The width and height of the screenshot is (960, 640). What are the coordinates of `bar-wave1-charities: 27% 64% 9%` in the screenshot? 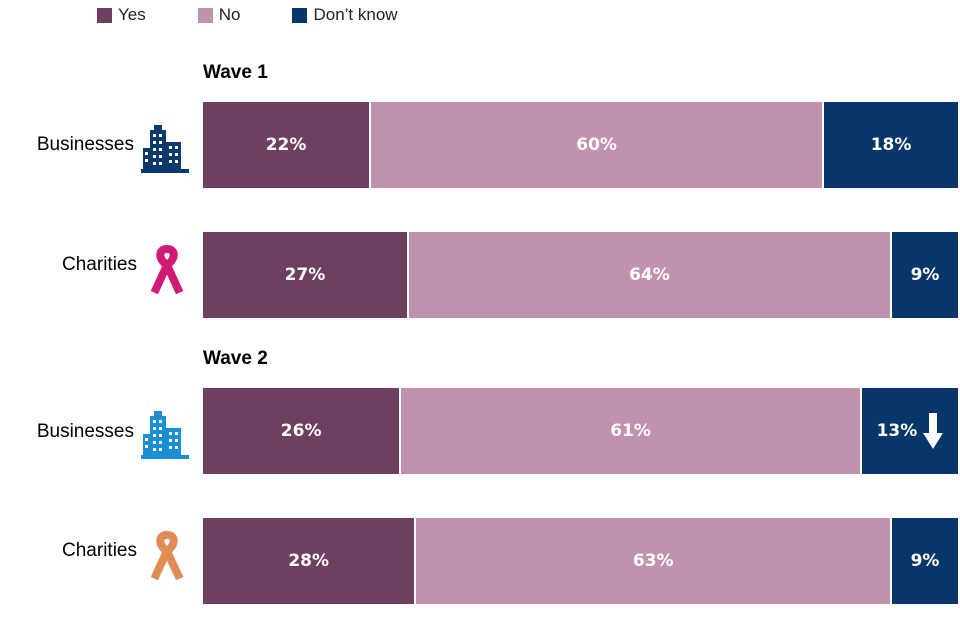 It's located at (580, 275).